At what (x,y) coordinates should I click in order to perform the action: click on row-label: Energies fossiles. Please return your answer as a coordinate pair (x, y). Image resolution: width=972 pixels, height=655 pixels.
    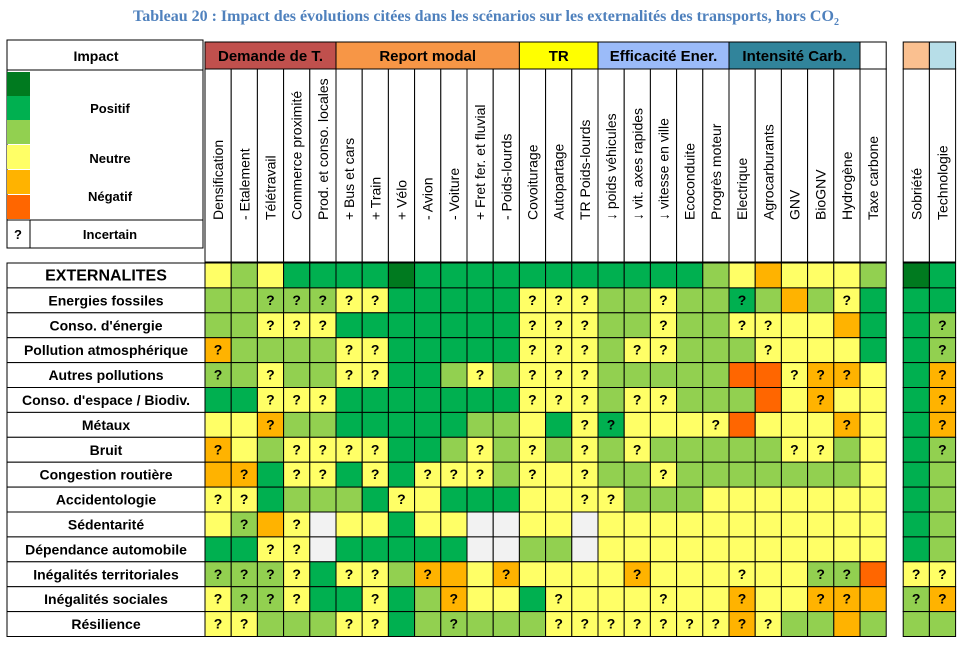
    Looking at the image, I should click on (105, 300).